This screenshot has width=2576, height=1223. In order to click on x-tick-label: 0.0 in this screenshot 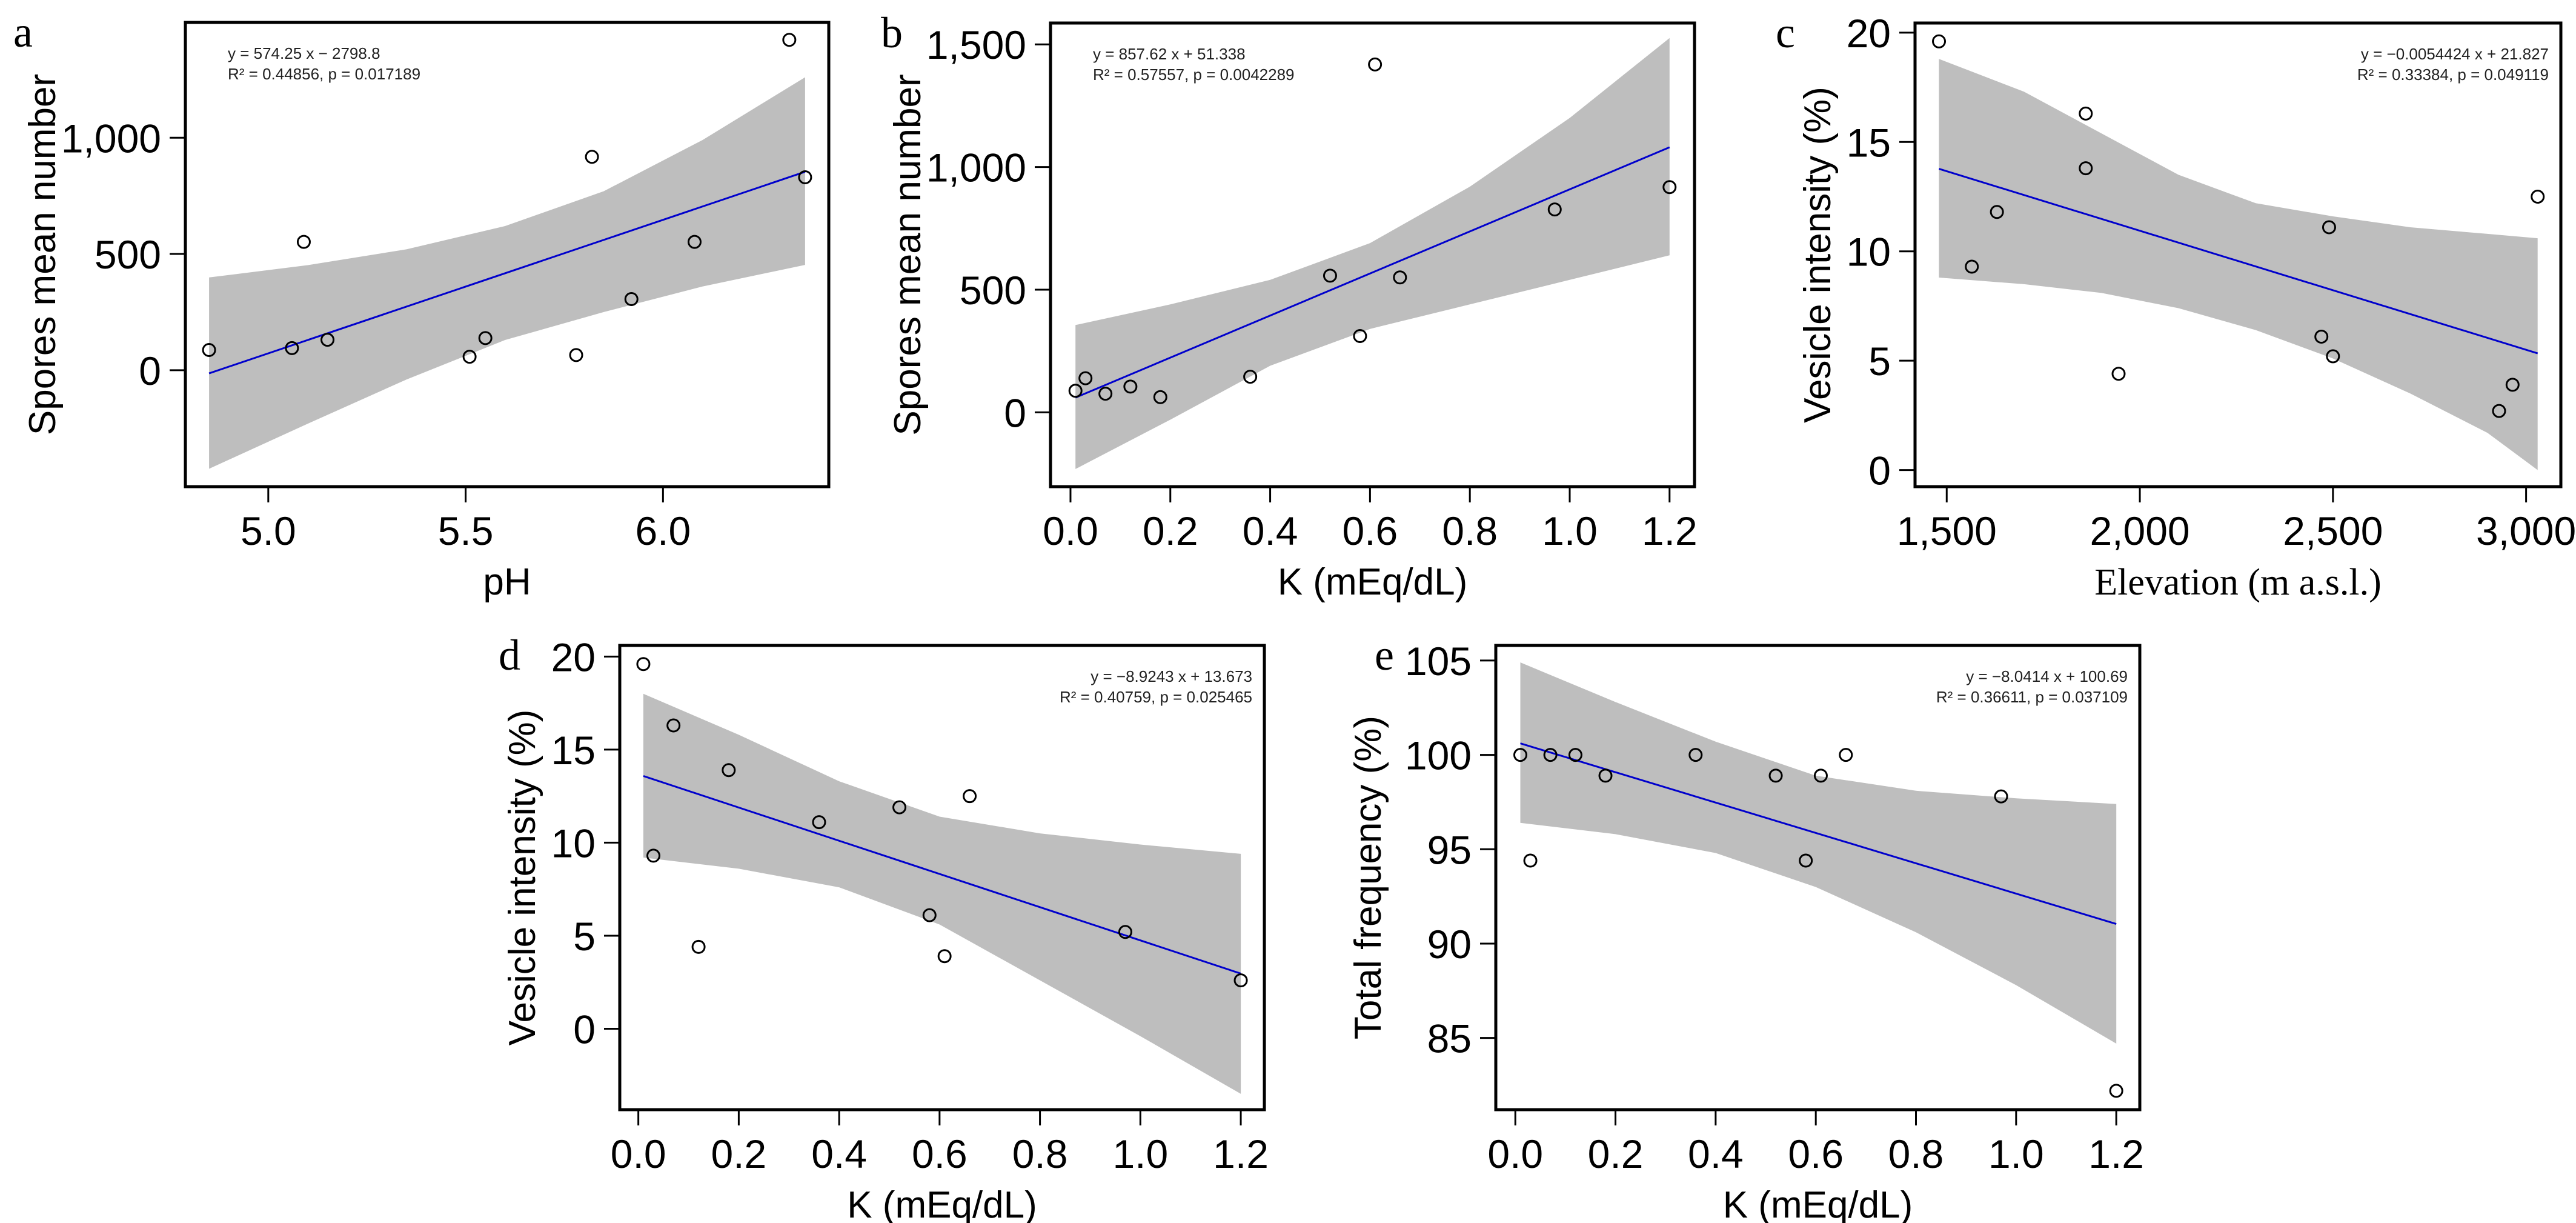, I will do `click(1515, 1153)`.